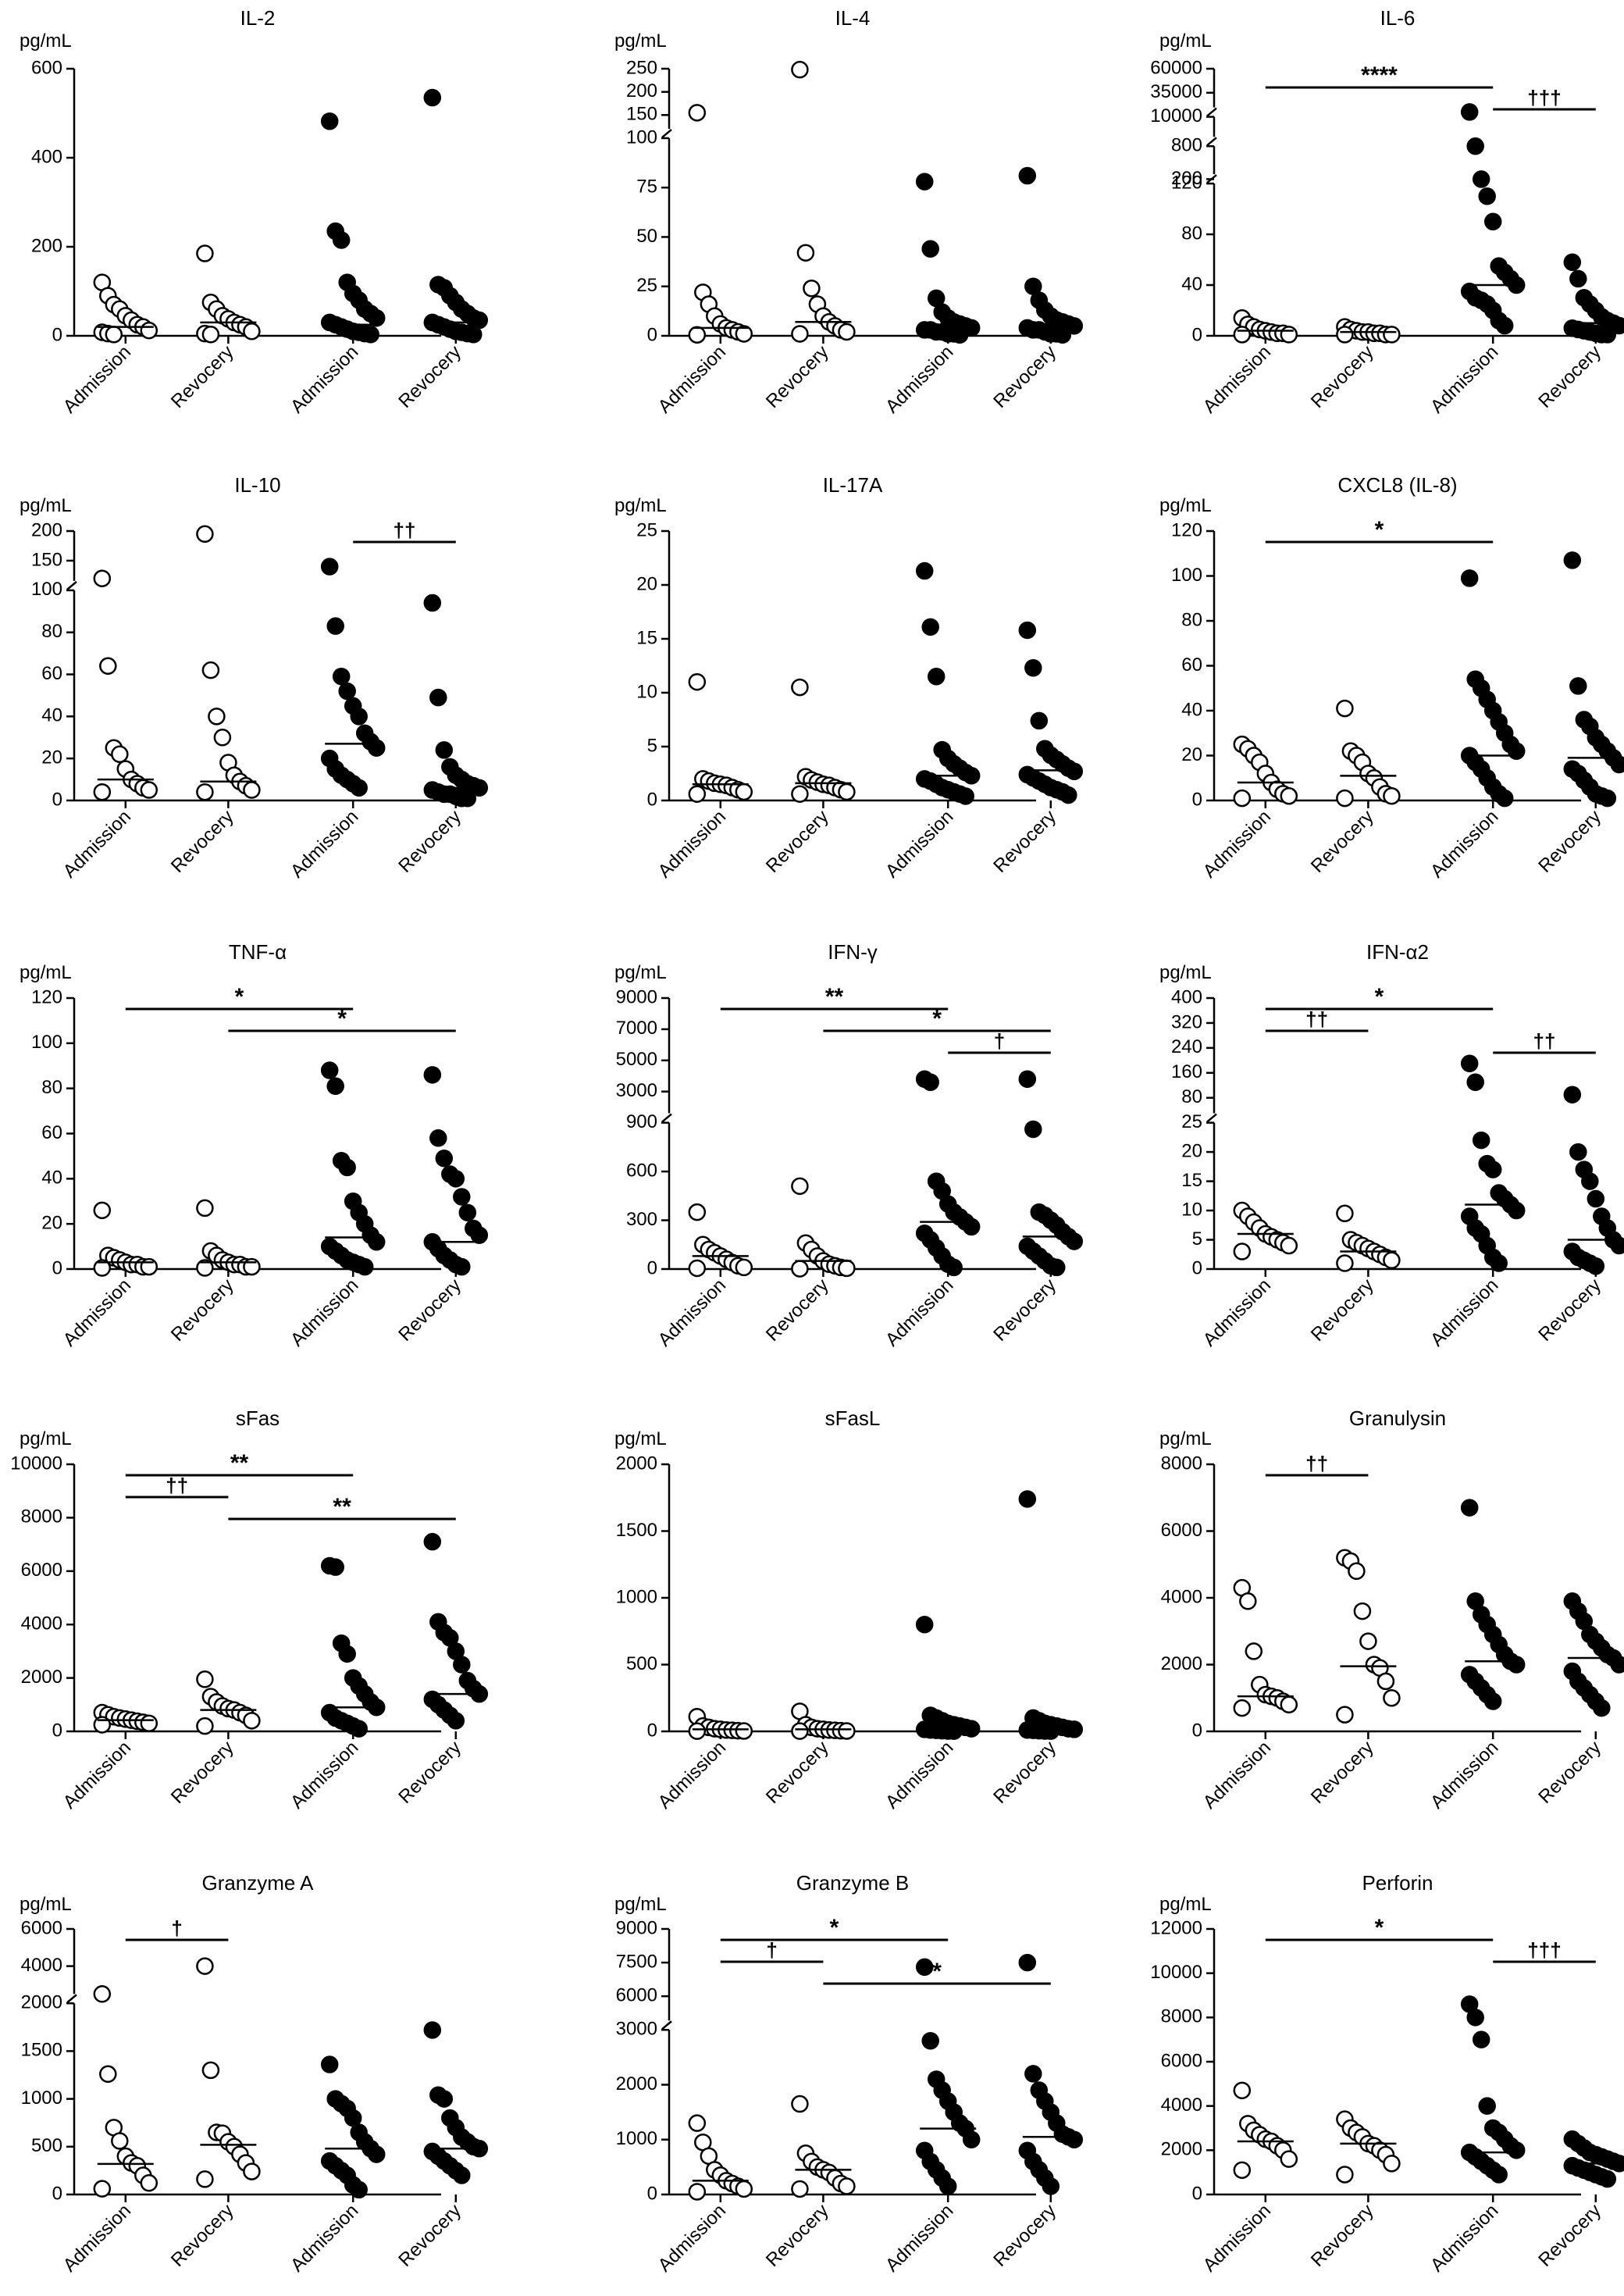  Describe the element at coordinates (636, 1961) in the screenshot. I see `y-tick-label: 7500` at that location.